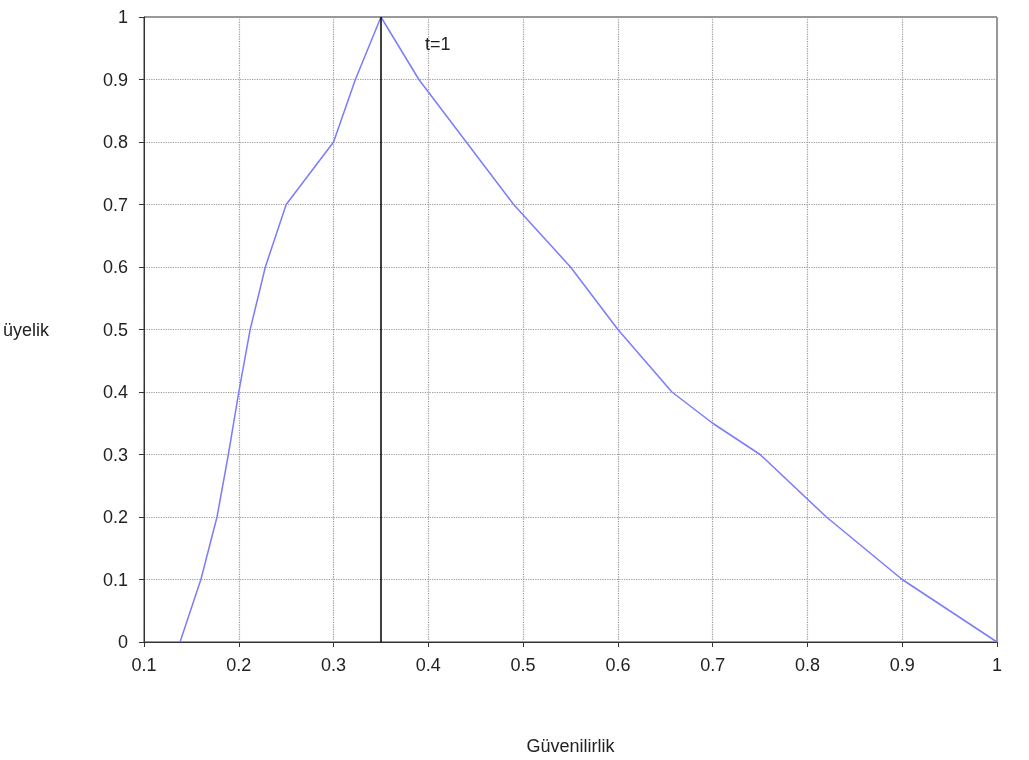  Describe the element at coordinates (571, 746) in the screenshot. I see `x-axis-title: Güvenilirlik` at that location.